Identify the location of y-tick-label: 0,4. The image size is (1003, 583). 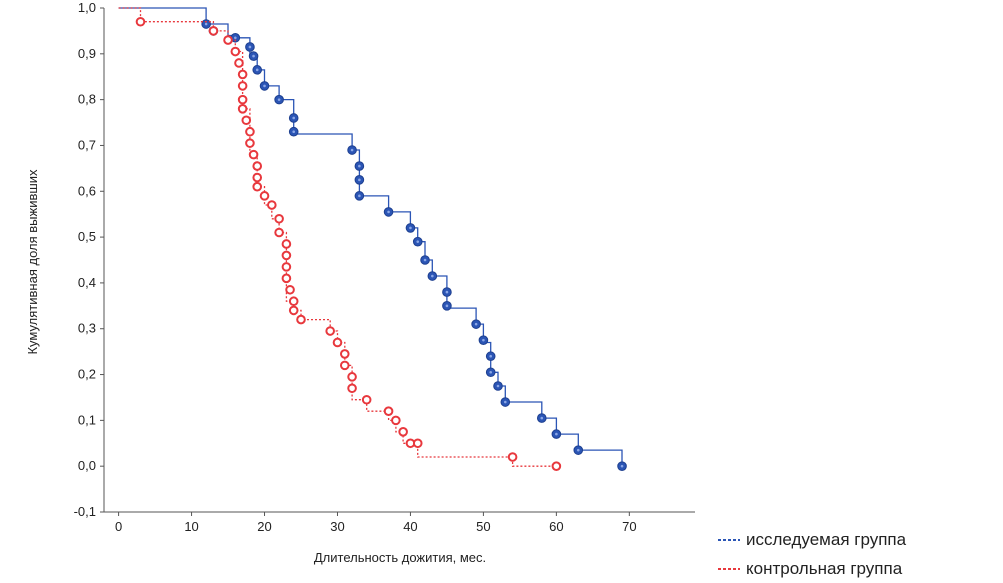
(87, 282).